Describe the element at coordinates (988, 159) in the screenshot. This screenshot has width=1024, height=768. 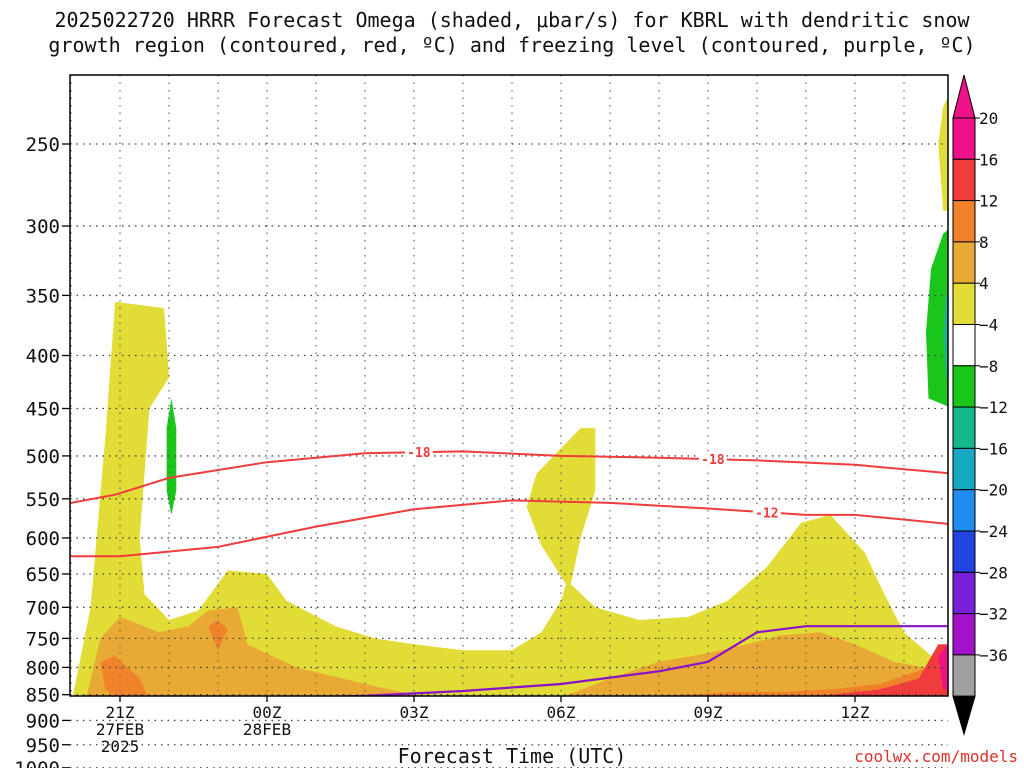
I see `colorbar-label: 16` at that location.